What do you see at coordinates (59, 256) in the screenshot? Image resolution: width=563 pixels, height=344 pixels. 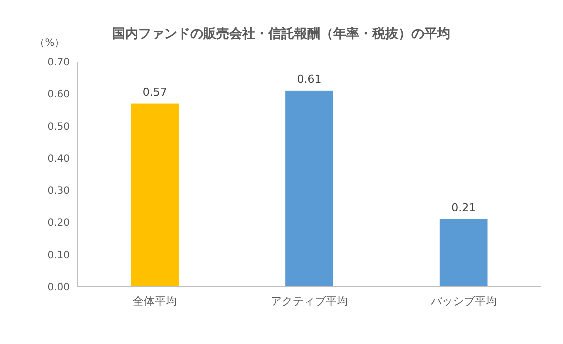 I see `y-tick-label: 0.10` at bounding box center [59, 256].